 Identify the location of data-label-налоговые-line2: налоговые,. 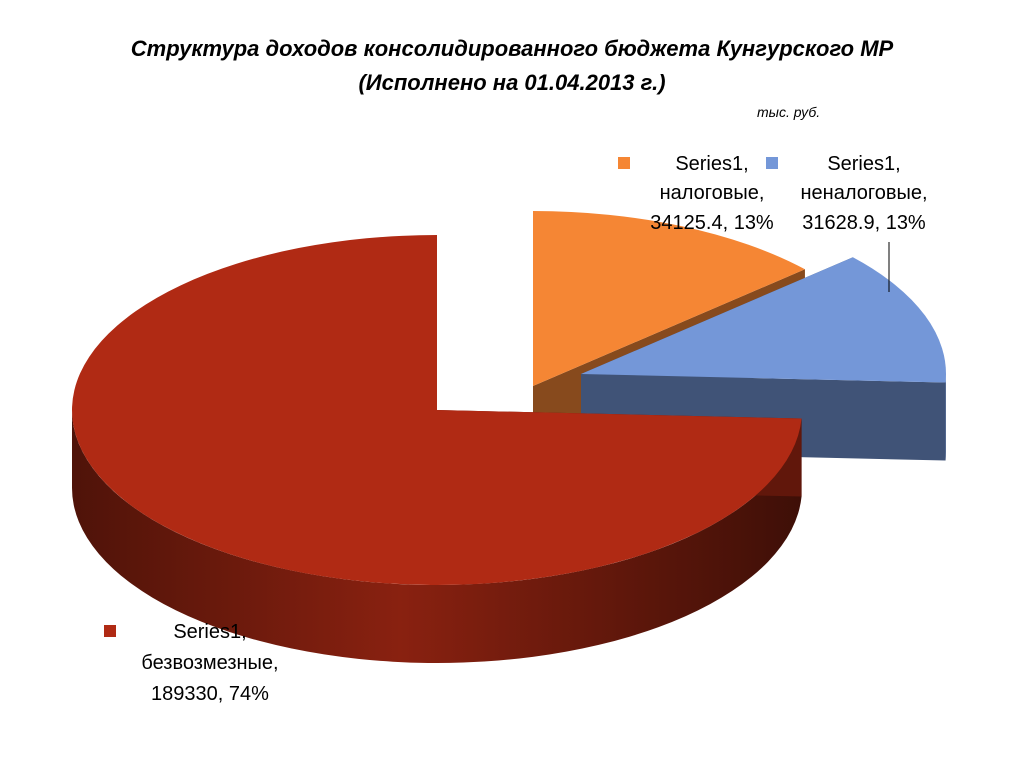
(712, 193).